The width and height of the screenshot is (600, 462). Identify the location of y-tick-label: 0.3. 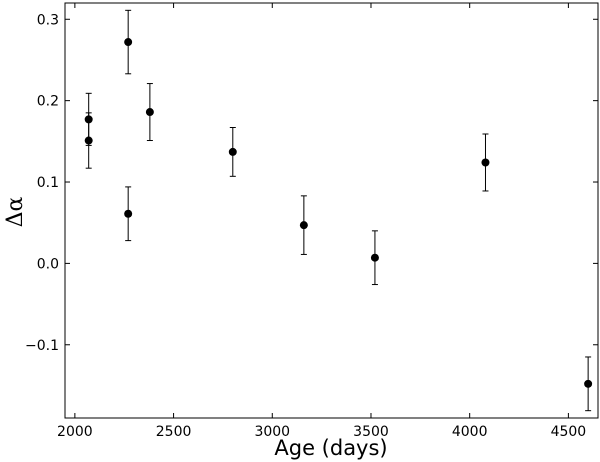
(48, 20).